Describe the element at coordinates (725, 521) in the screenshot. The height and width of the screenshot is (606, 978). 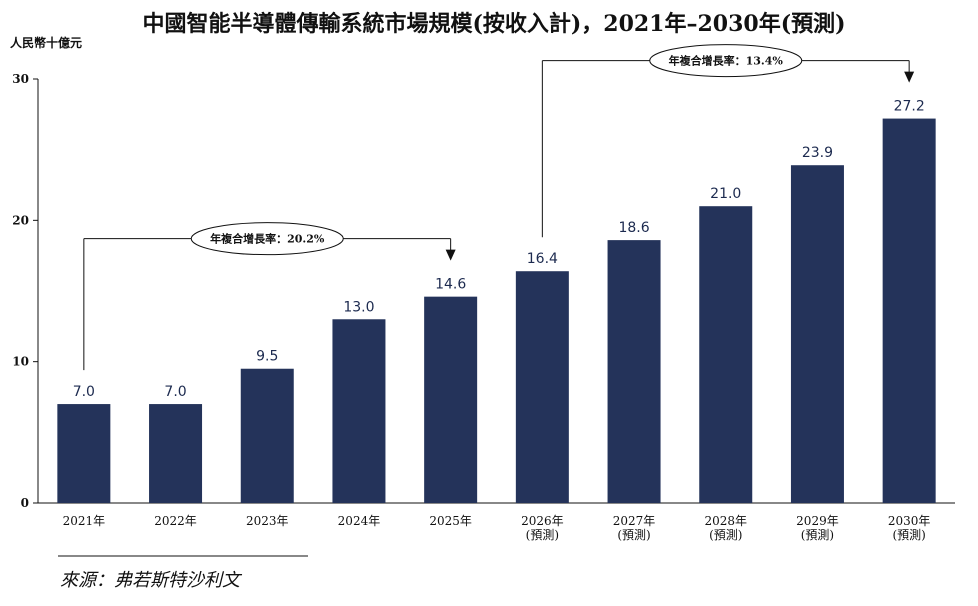
I see `x-tick-label: 2028年` at that location.